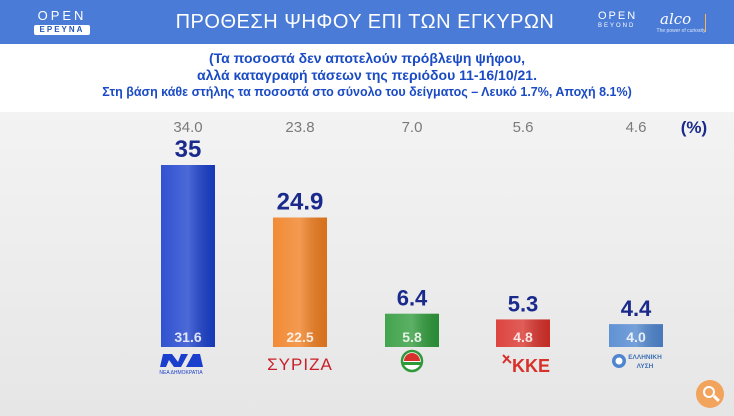  I want to click on previous-value-label: 4.6, so click(636, 127).